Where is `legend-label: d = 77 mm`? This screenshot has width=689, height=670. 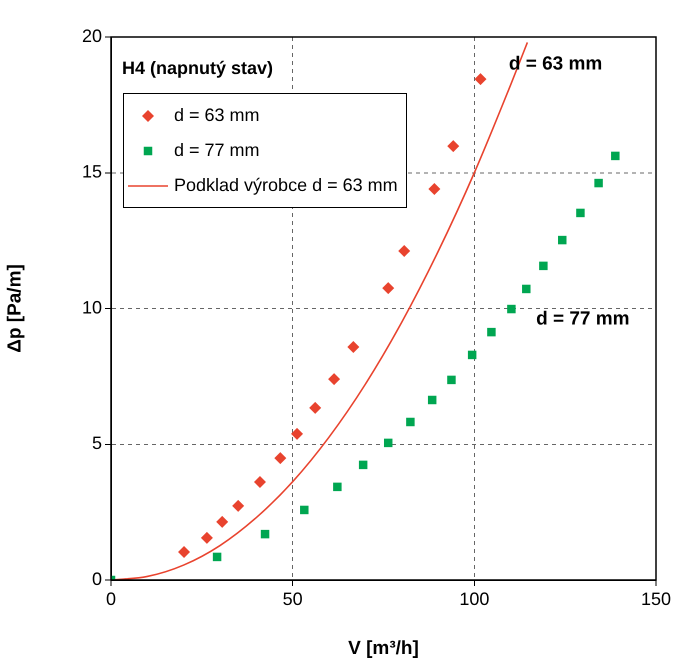 legend-label: d = 77 mm is located at coordinates (217, 150).